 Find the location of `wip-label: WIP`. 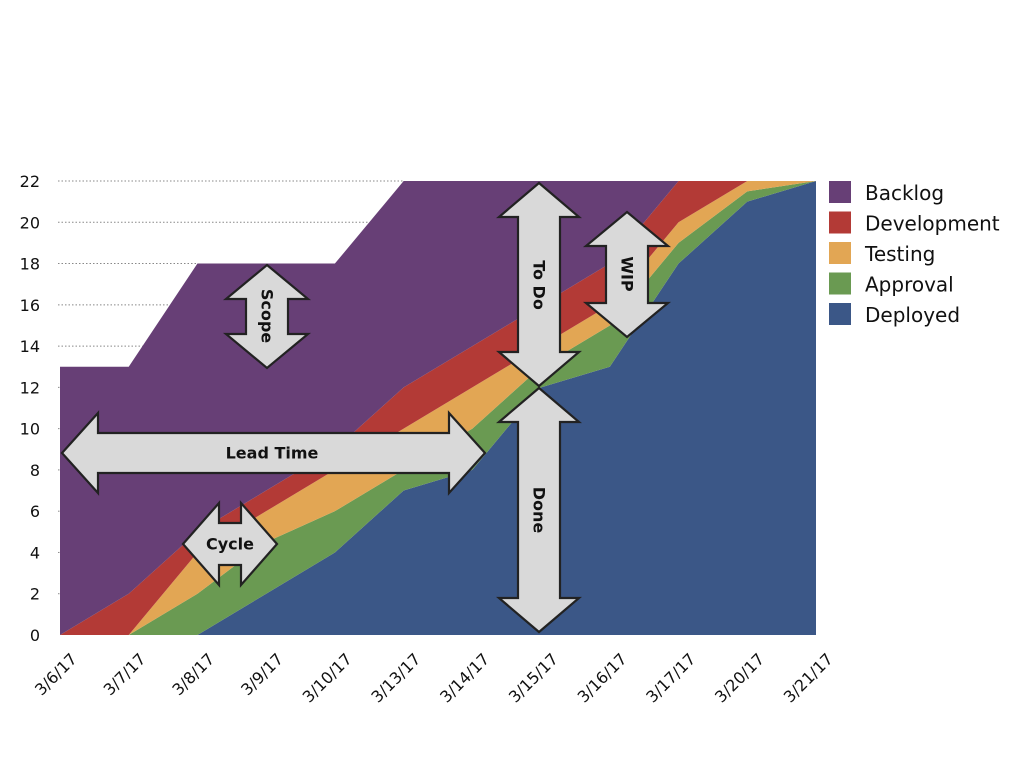

wip-label: WIP is located at coordinates (627, 274).